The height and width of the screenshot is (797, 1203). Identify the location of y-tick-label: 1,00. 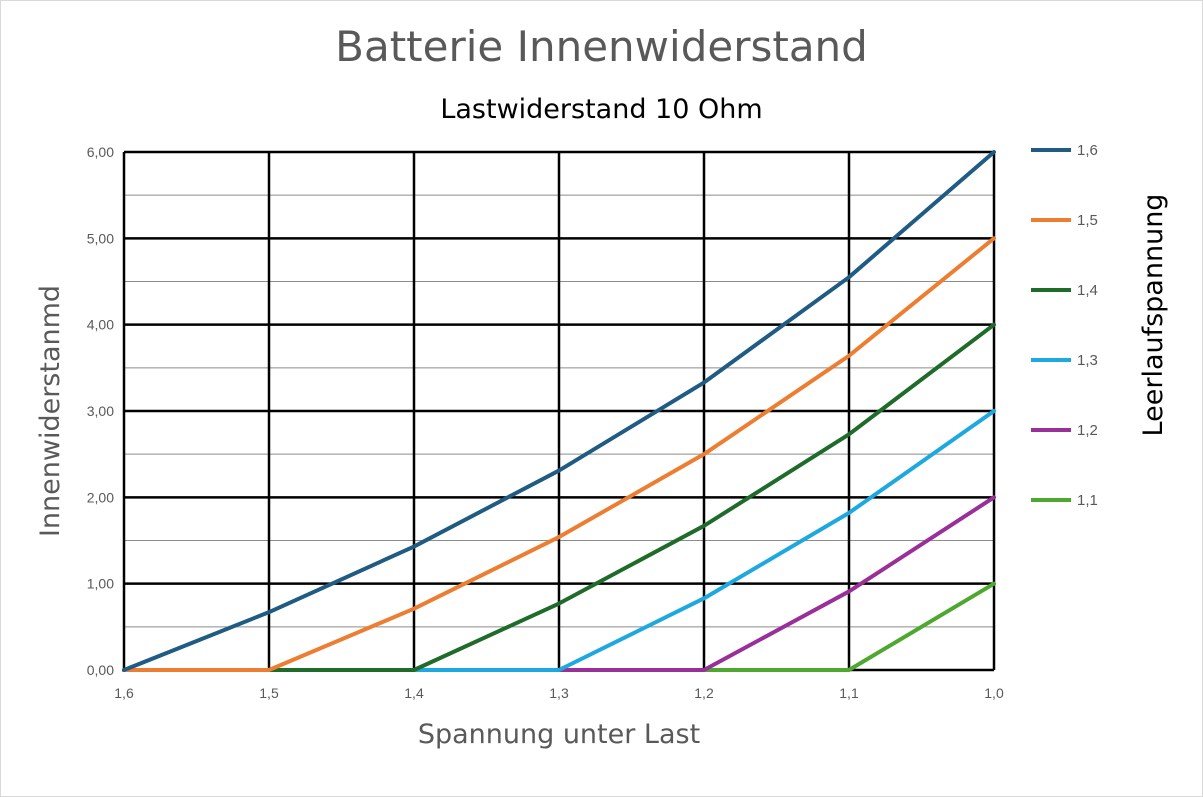
(100, 584).